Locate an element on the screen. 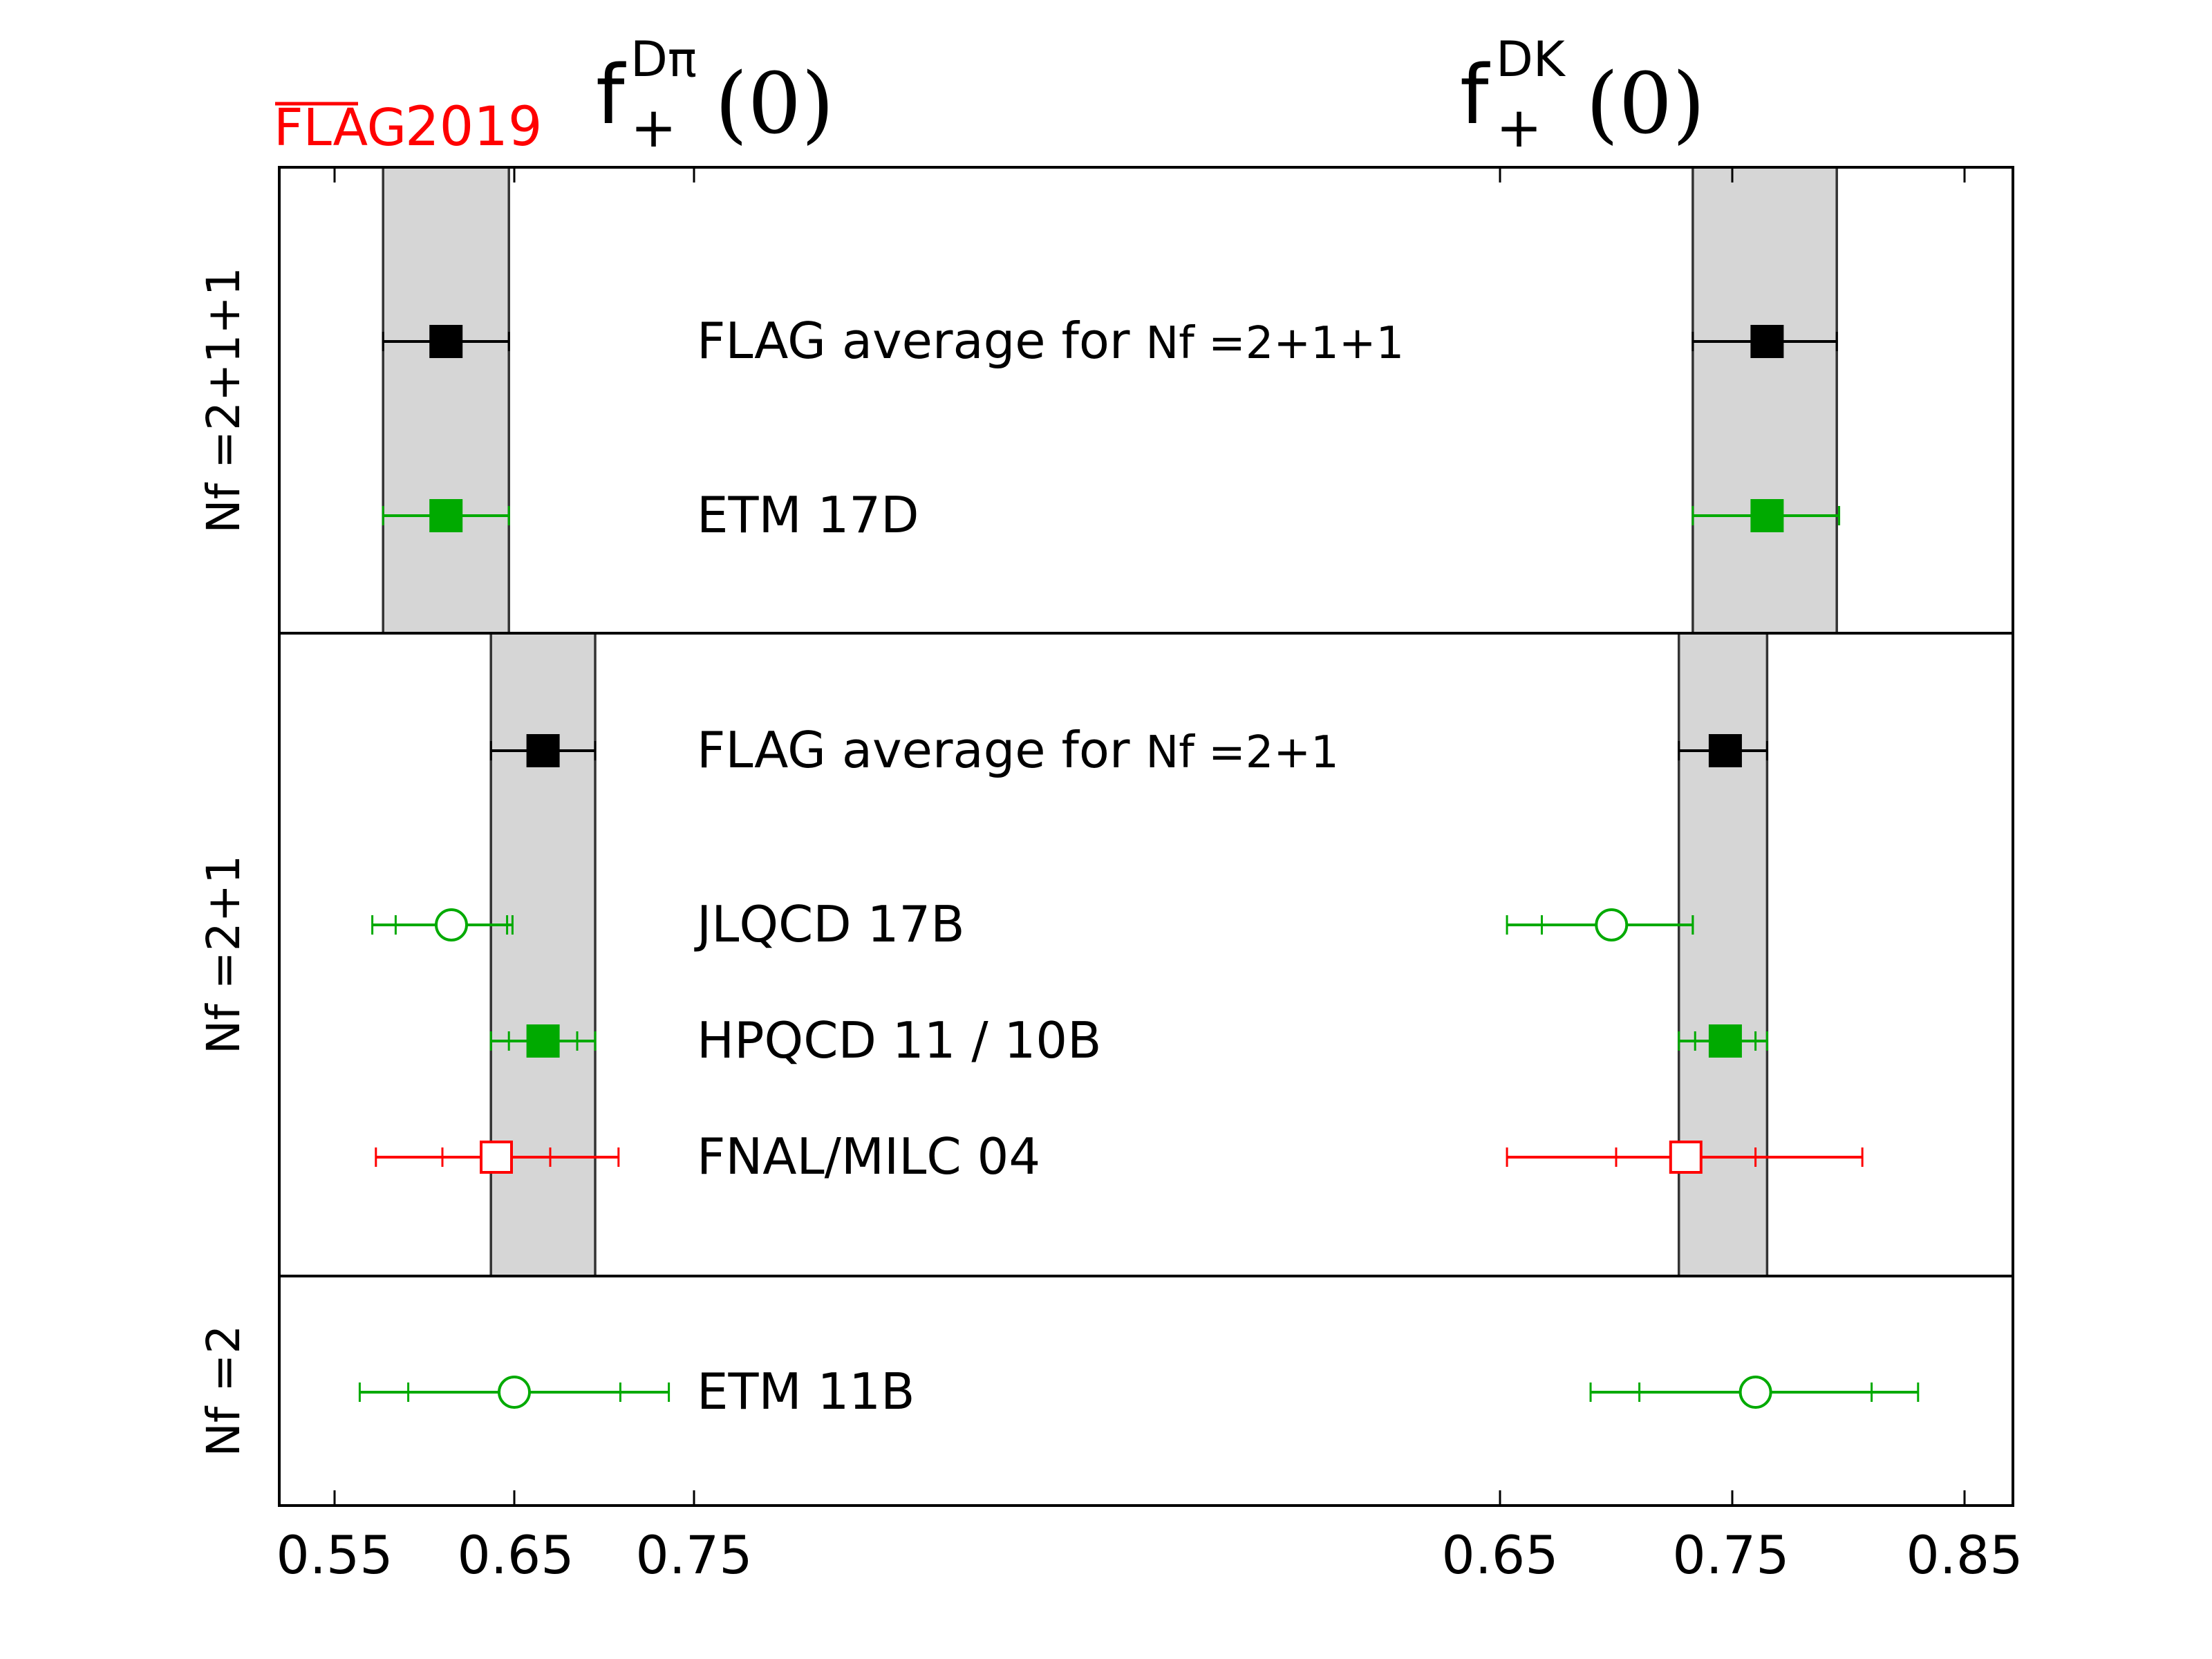 The width and height of the screenshot is (2212, 1659). flag-watermark: FLAG 2019 is located at coordinates (408, 127).